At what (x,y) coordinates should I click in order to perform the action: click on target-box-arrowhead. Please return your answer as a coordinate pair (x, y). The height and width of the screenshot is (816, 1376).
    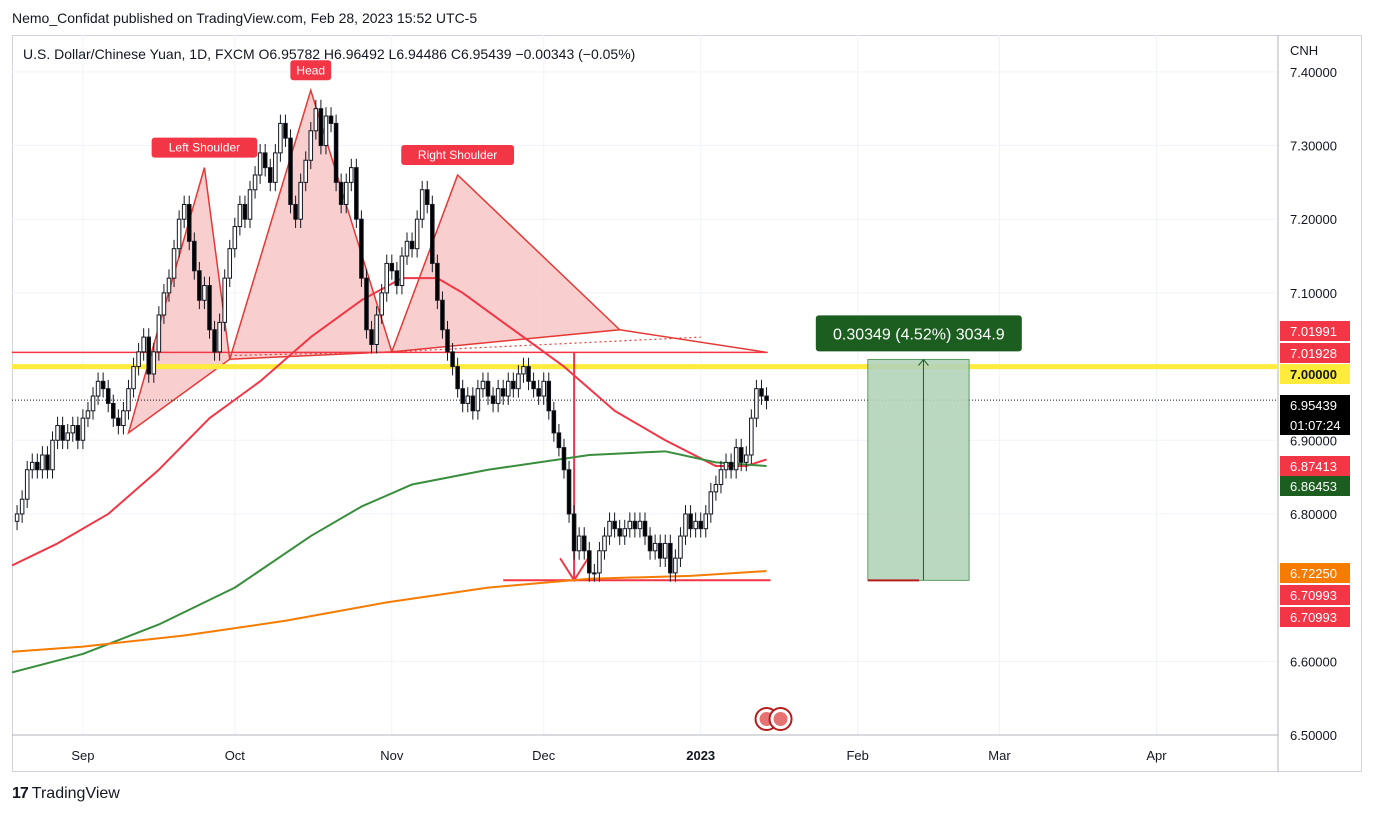
    Looking at the image, I should click on (923, 362).